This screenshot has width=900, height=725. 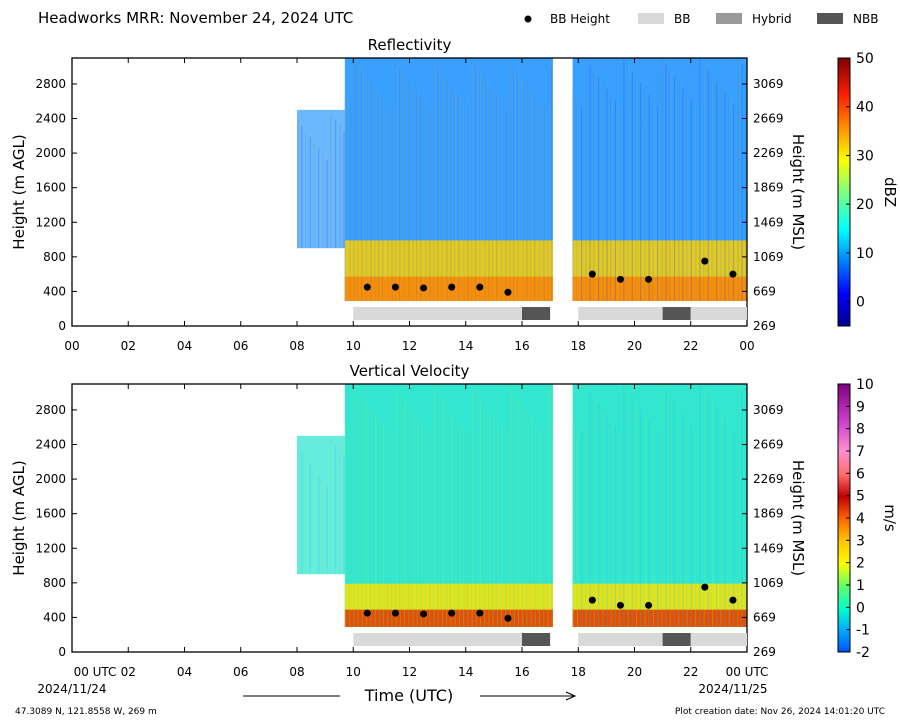 I want to click on y-tick-label: 1200, so click(x=50, y=222).